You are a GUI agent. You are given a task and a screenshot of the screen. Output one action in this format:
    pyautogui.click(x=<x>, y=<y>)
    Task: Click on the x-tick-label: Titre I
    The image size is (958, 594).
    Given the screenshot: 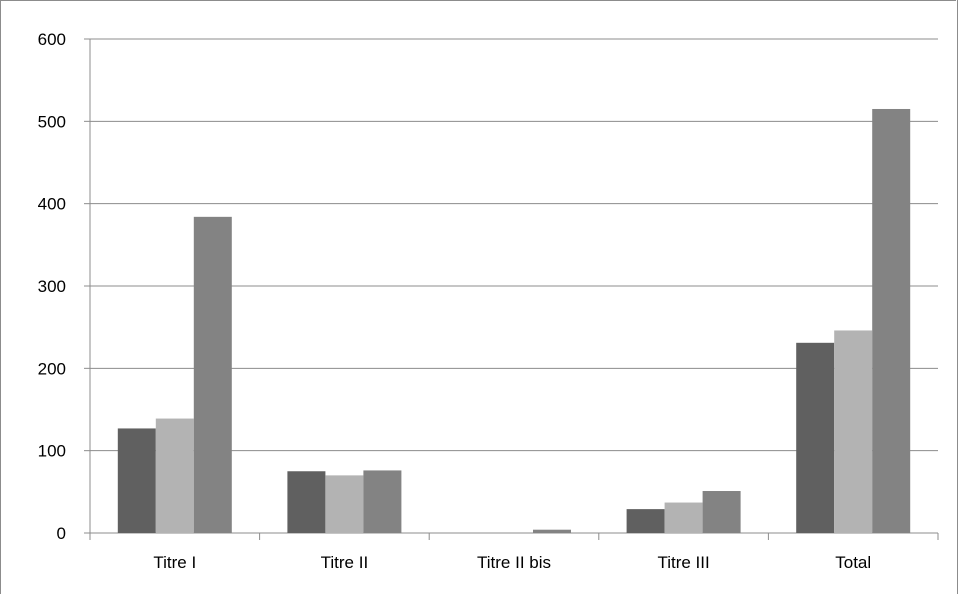 What is the action you would take?
    pyautogui.click(x=174, y=562)
    